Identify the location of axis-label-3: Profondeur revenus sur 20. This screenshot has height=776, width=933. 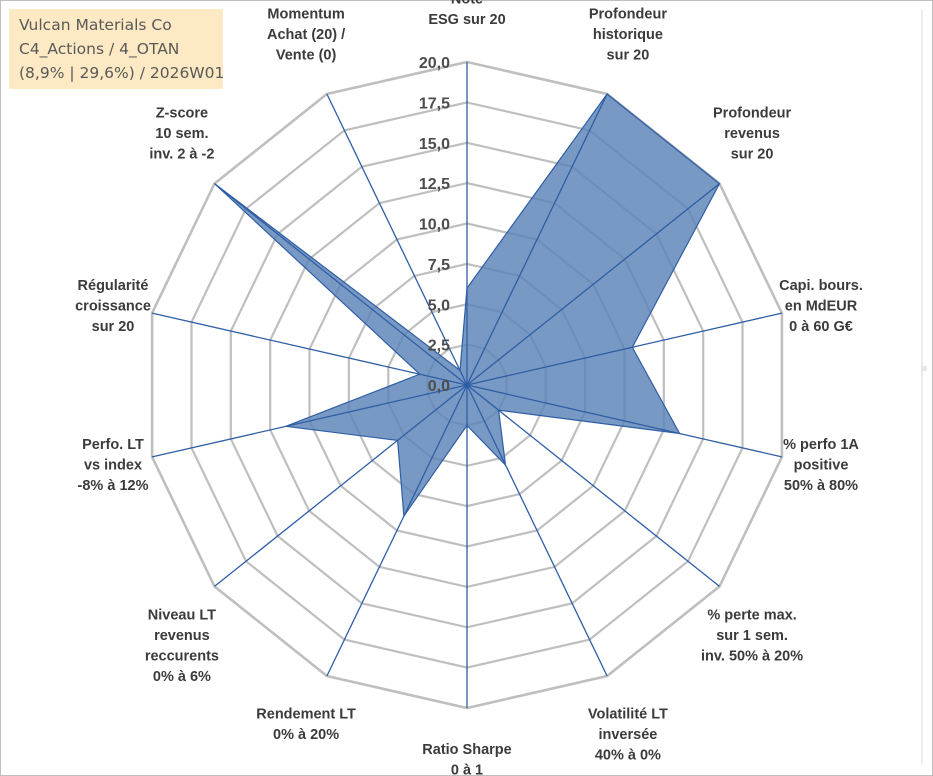
(752, 134).